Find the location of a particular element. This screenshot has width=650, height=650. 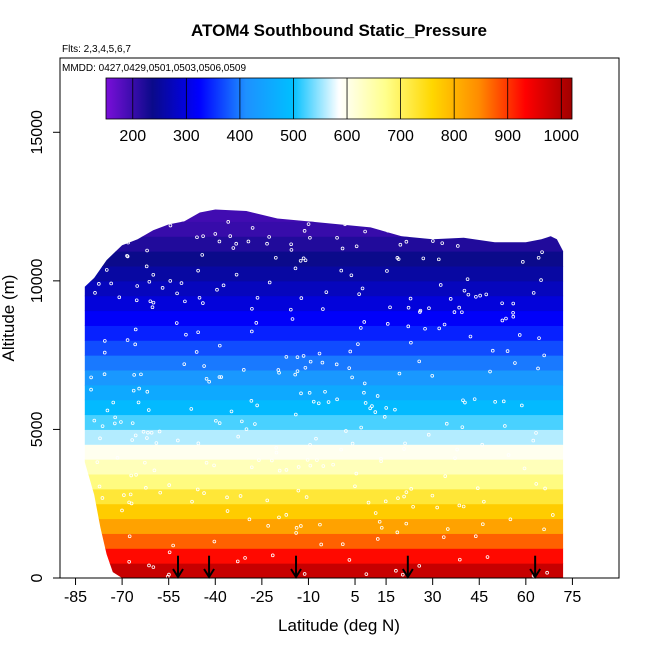

x-tick-label: -70 is located at coordinates (122, 597).